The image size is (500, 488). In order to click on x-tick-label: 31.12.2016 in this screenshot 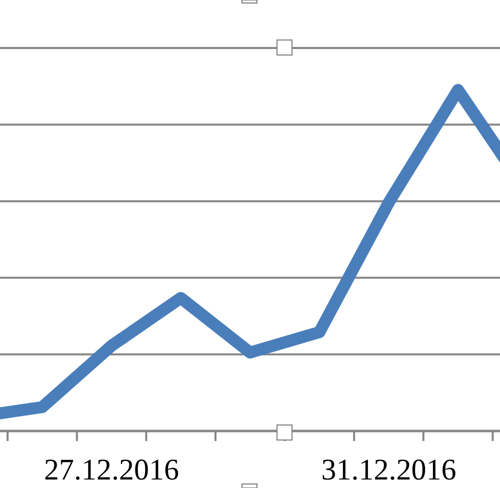, I will do `click(388, 469)`.